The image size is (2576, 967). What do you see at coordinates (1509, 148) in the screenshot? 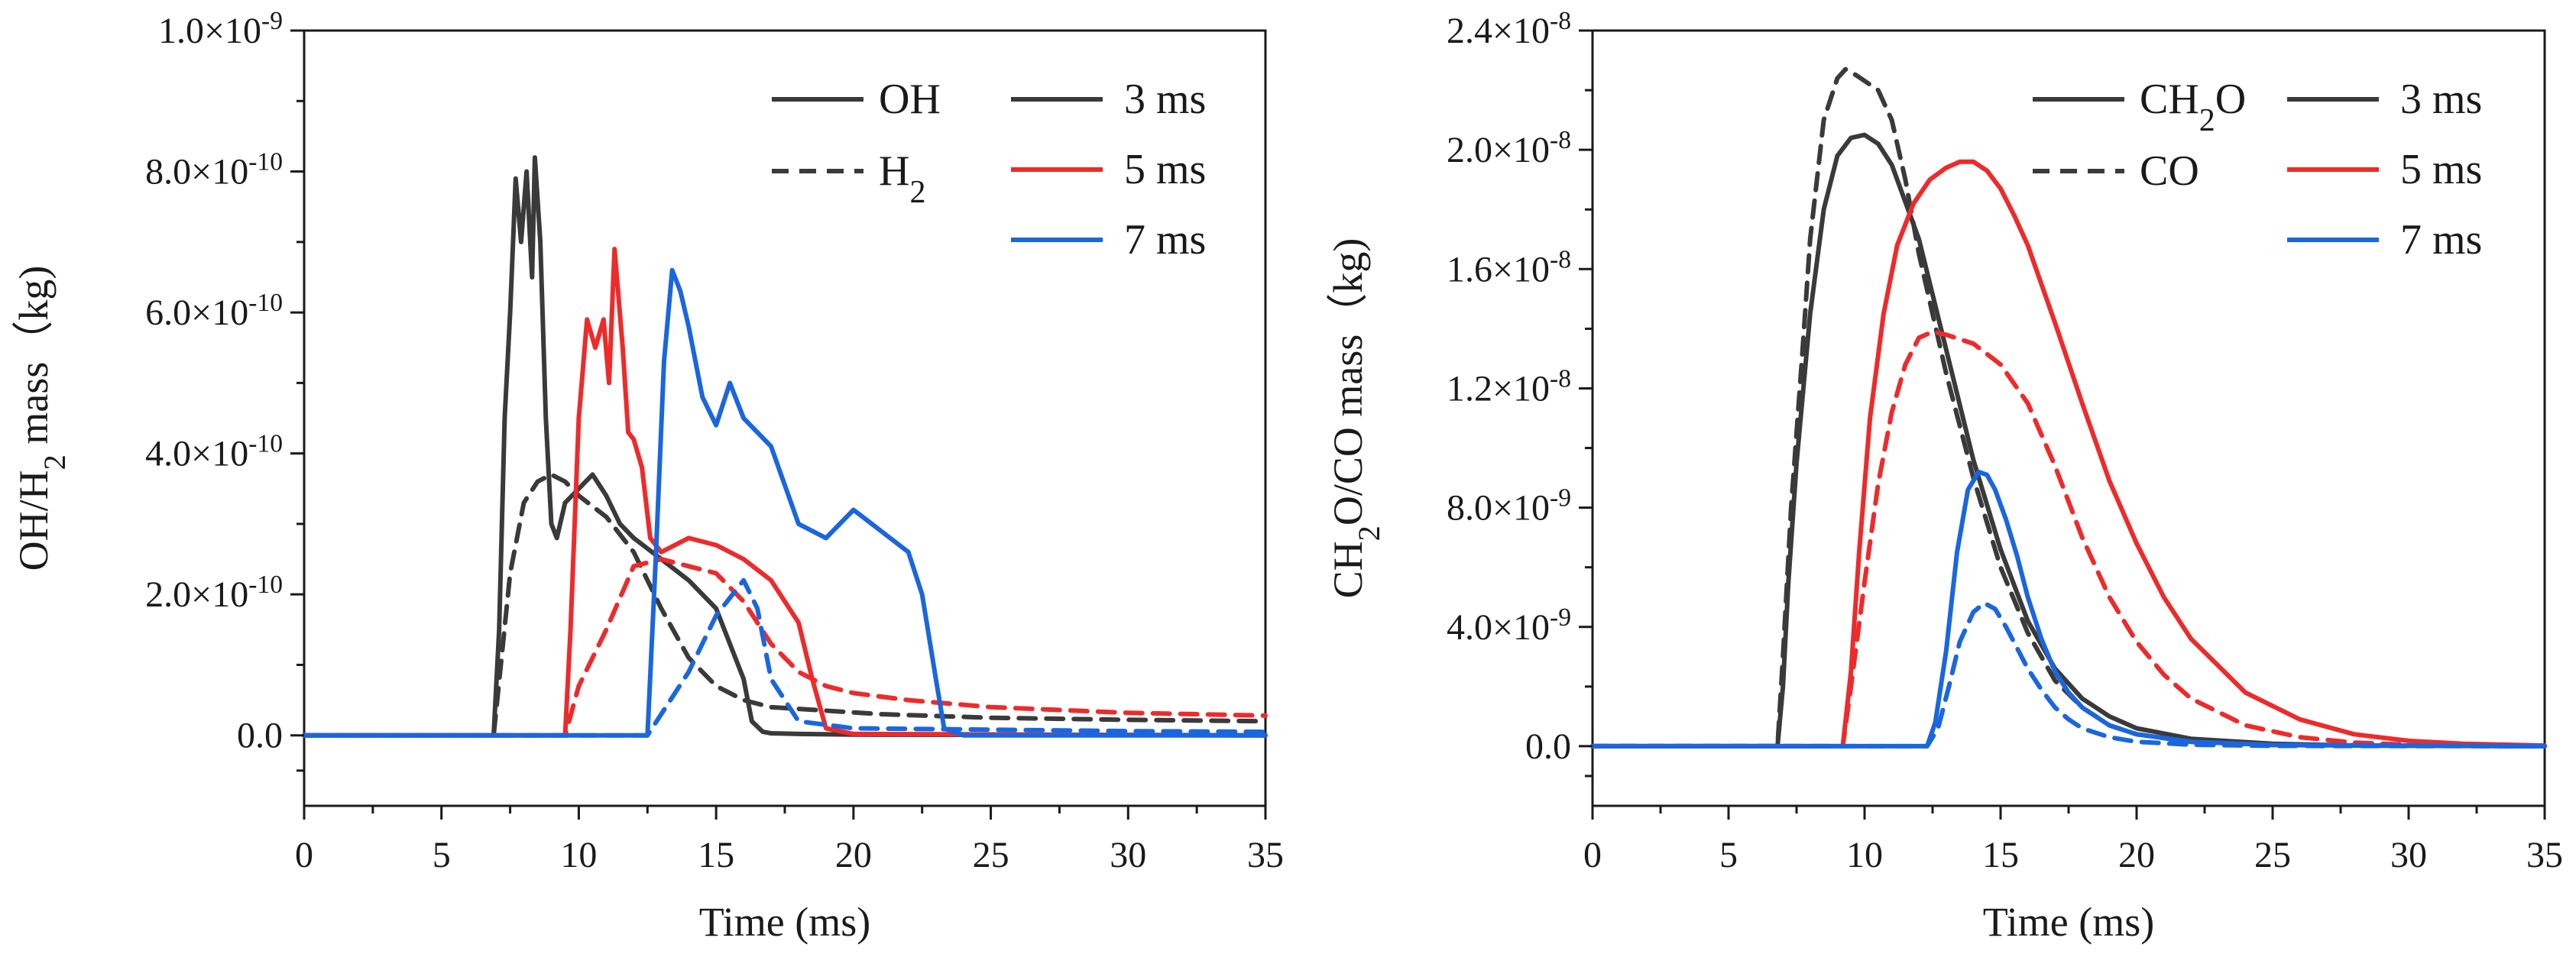
I see `y-tick-label: 2.0×10⁻⁸` at bounding box center [1509, 148].